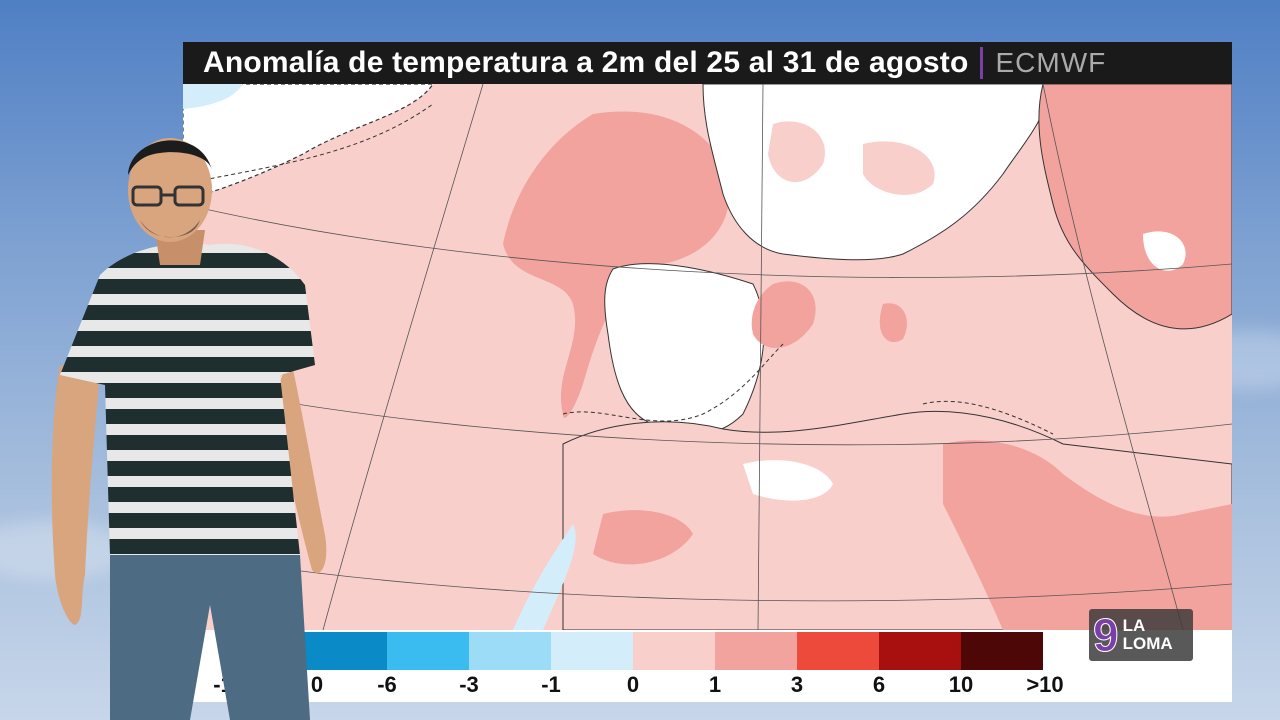 The image size is (1280, 720). What do you see at coordinates (961, 684) in the screenshot?
I see `legend-tick-label: 10` at bounding box center [961, 684].